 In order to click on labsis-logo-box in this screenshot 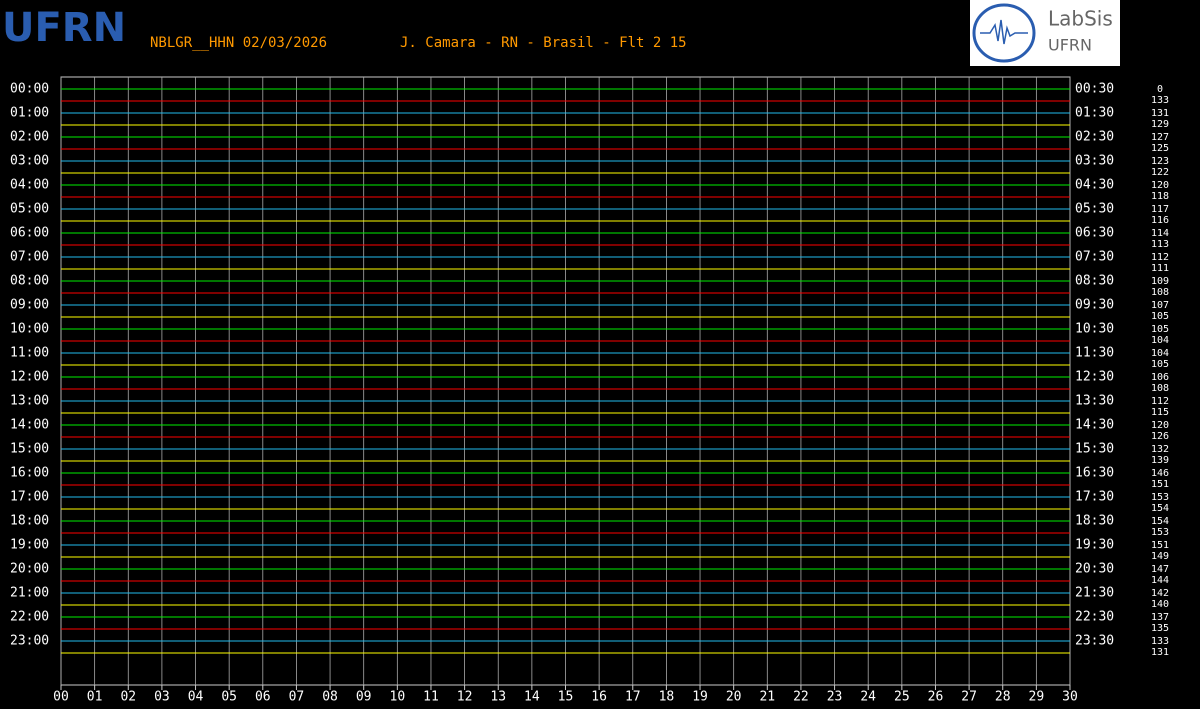, I will do `click(1045, 33)`.